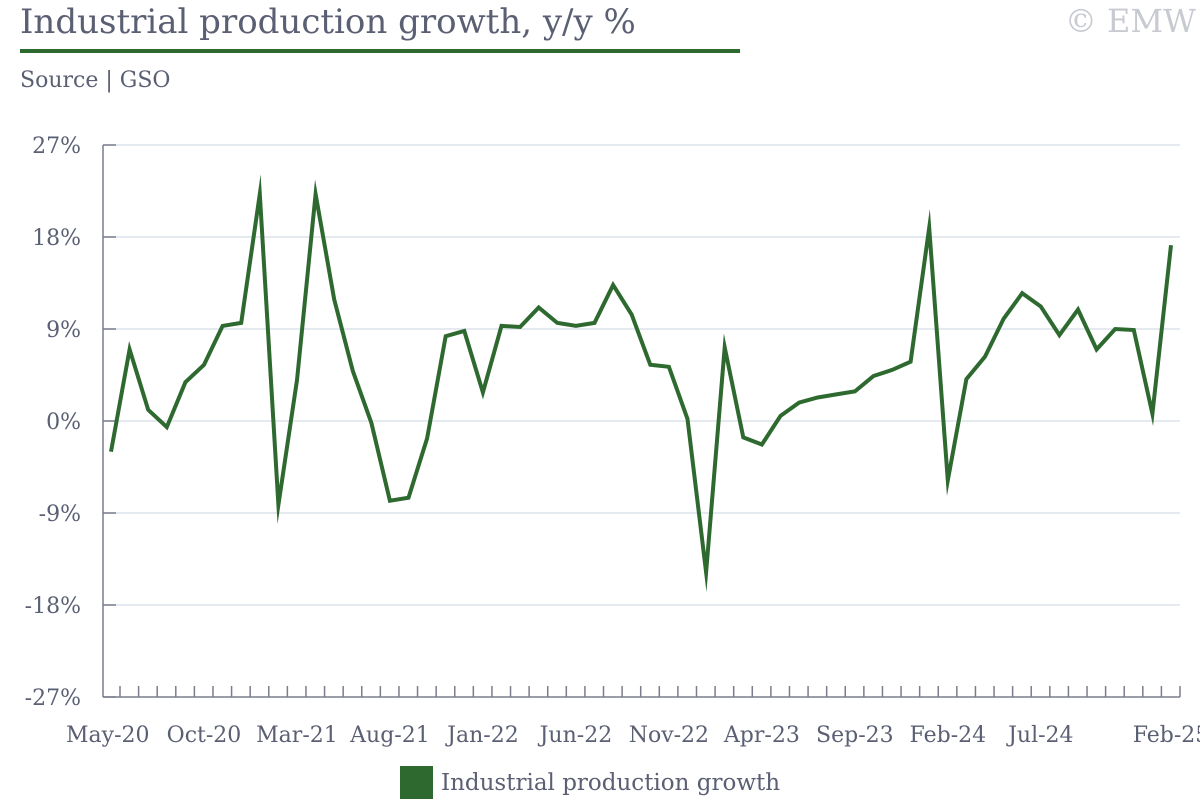 The width and height of the screenshot is (1200, 800). Describe the element at coordinates (53, 606) in the screenshot. I see `y-tick-label: -18%` at that location.